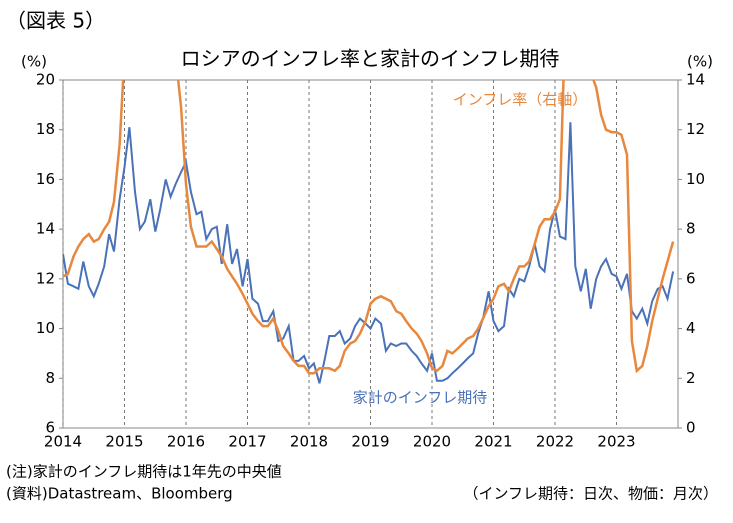 The image size is (733, 523). Describe the element at coordinates (45, 129) in the screenshot. I see `y-tick-label: 18` at that location.